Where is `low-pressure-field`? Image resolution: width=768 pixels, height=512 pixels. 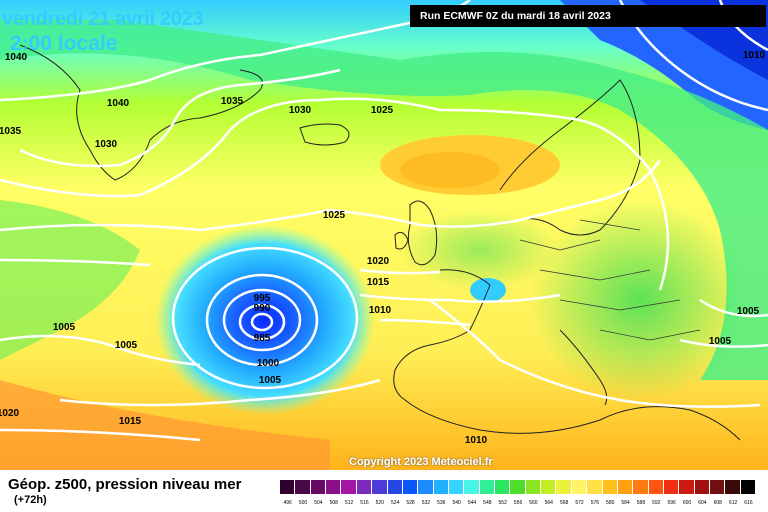 low-pressure-field is located at coordinates (265, 320).